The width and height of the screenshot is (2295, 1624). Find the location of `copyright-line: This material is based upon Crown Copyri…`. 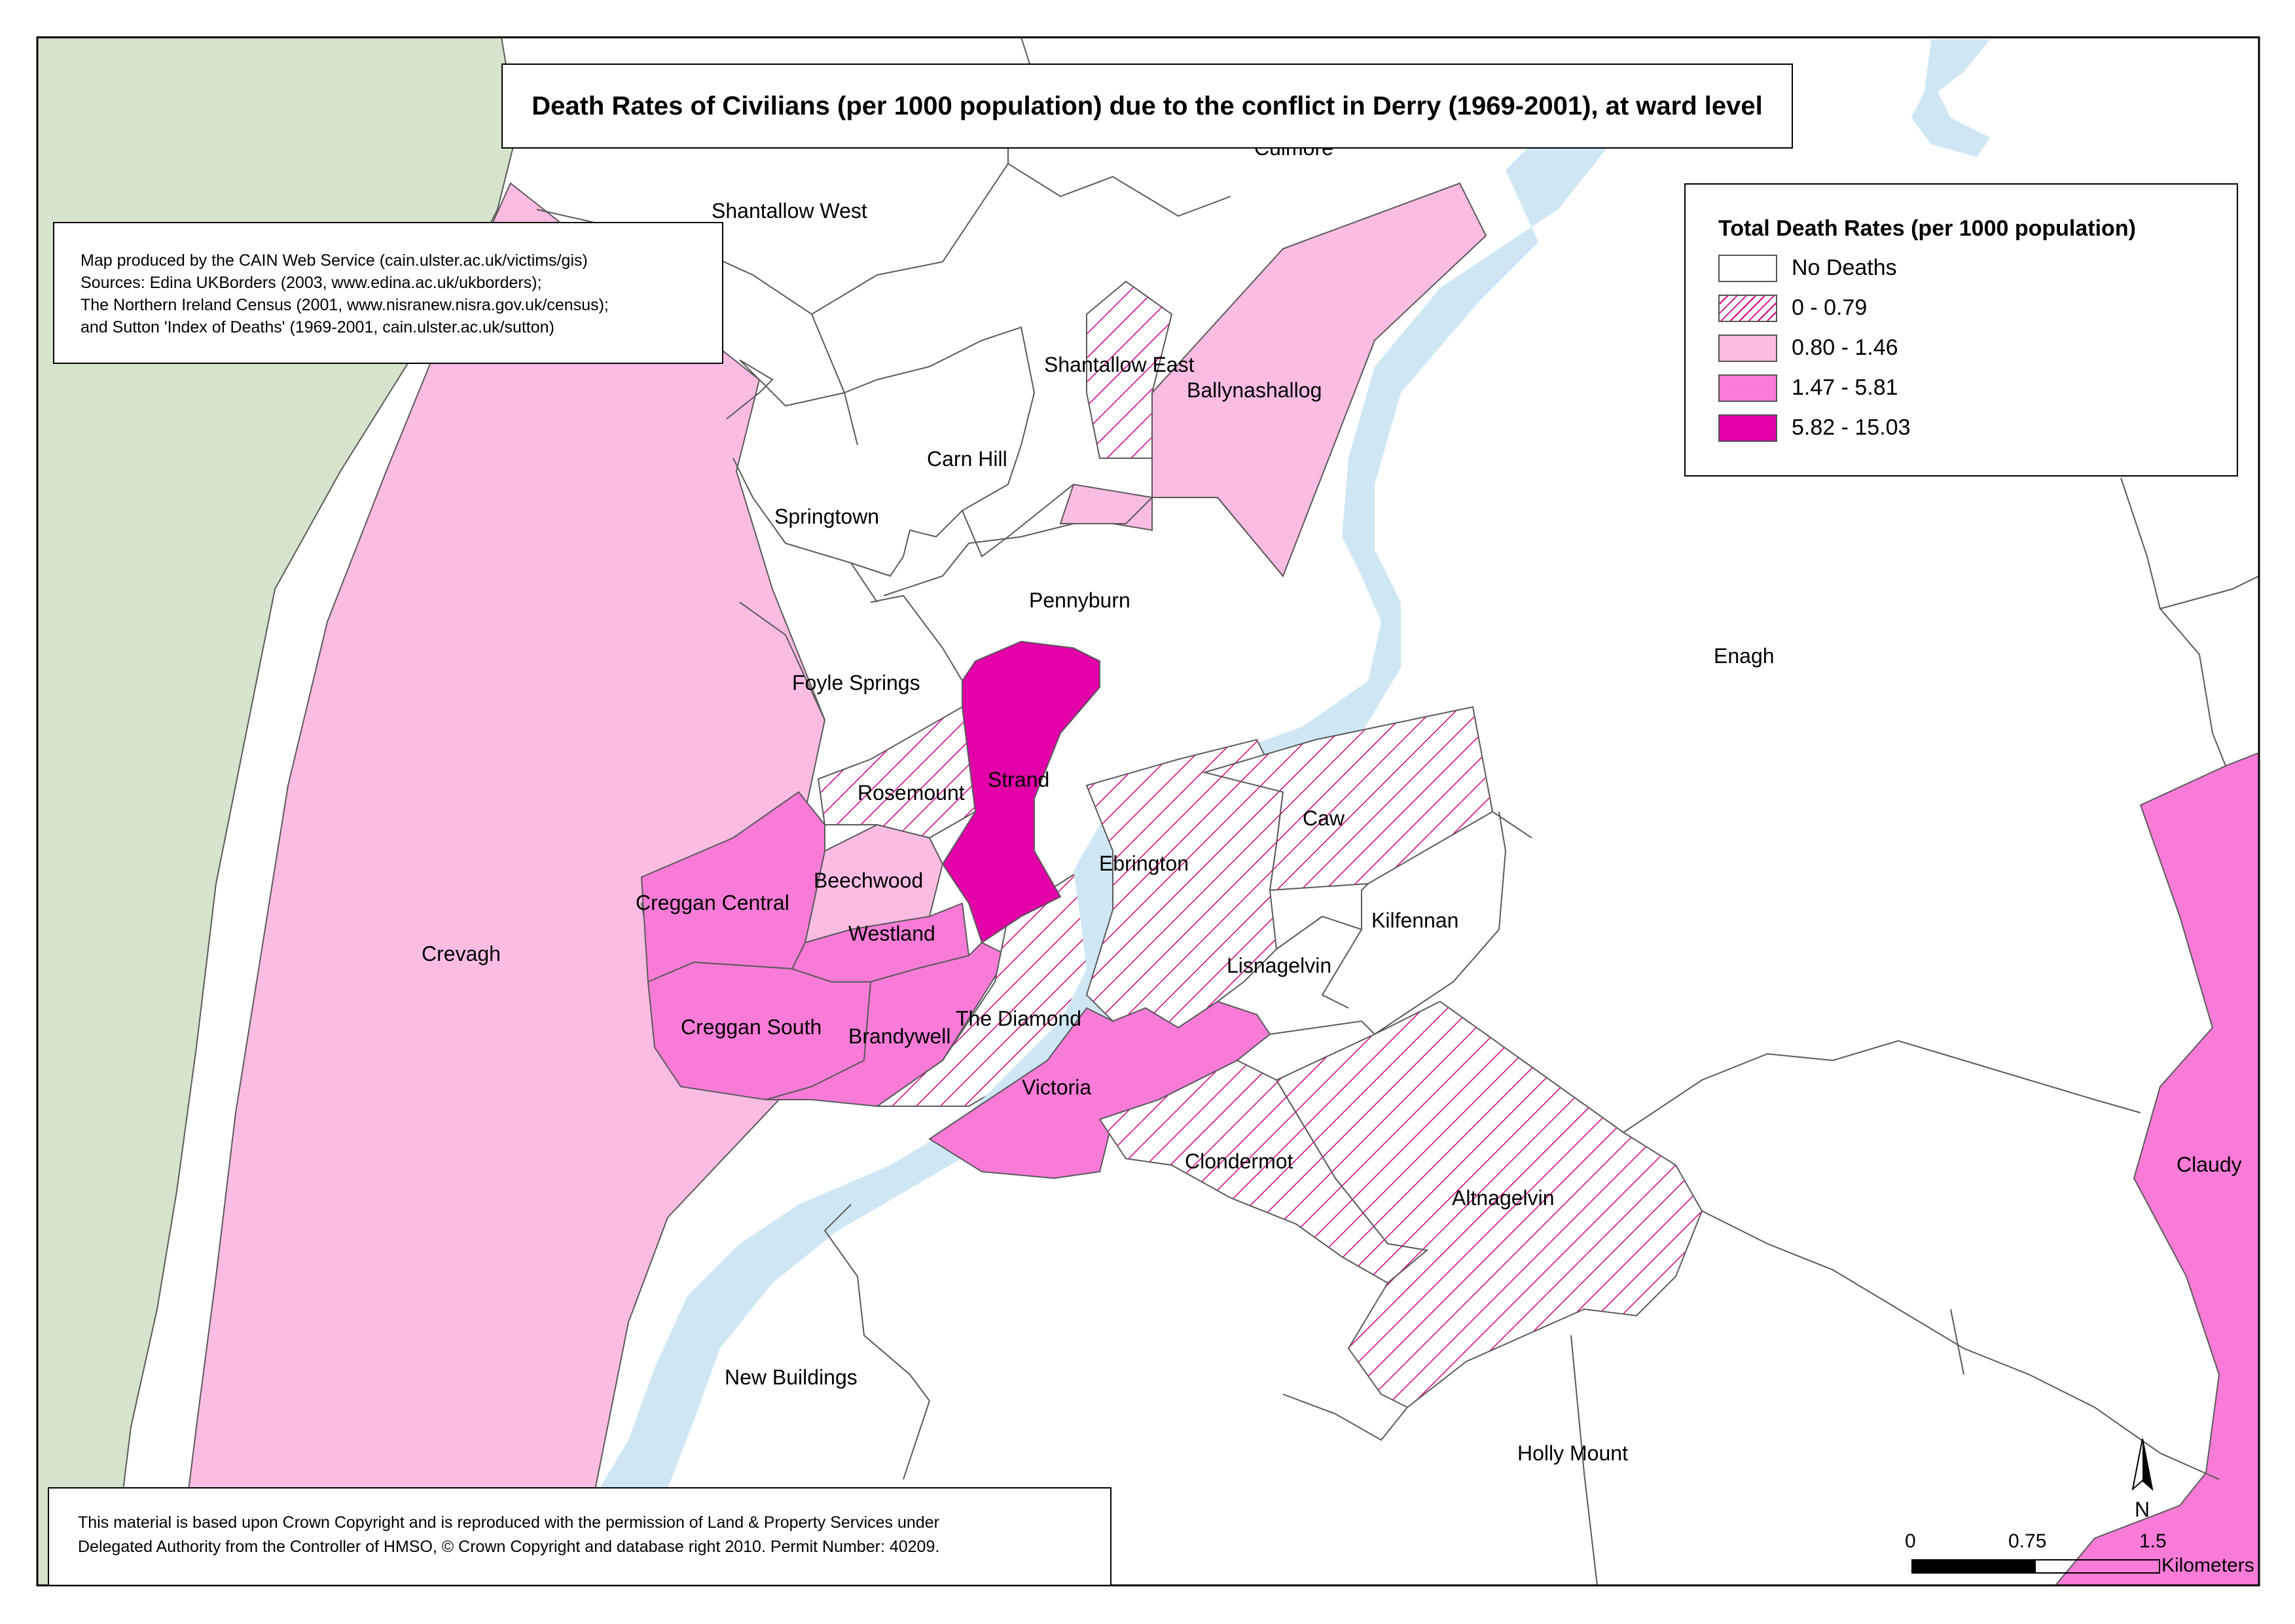

copyright-line: This material is based upon Crown Copyri… is located at coordinates (509, 1522).